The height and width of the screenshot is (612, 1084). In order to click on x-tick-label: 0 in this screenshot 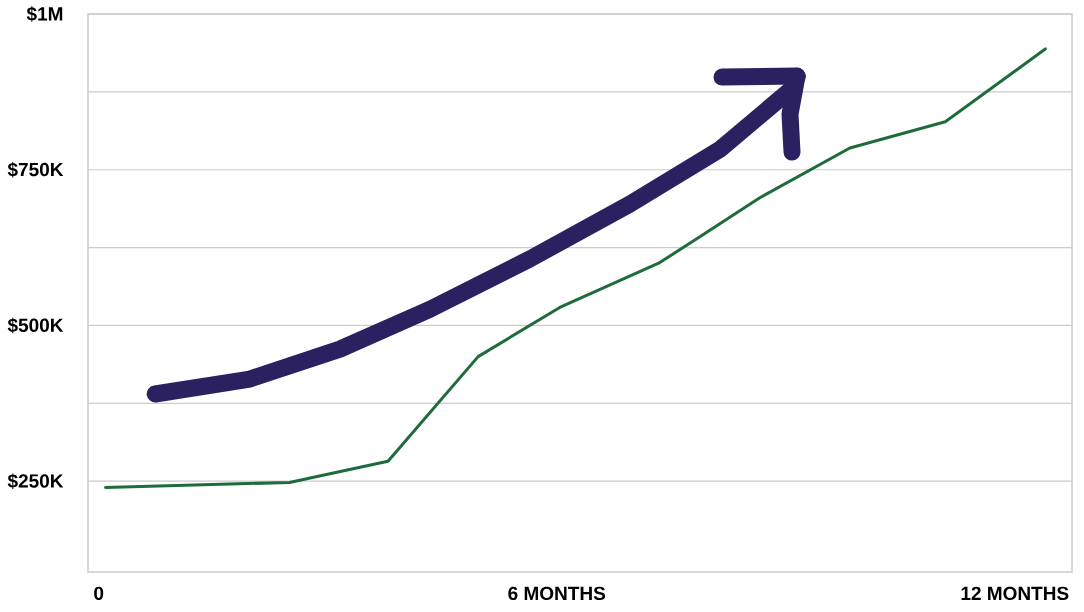, I will do `click(99, 593)`.